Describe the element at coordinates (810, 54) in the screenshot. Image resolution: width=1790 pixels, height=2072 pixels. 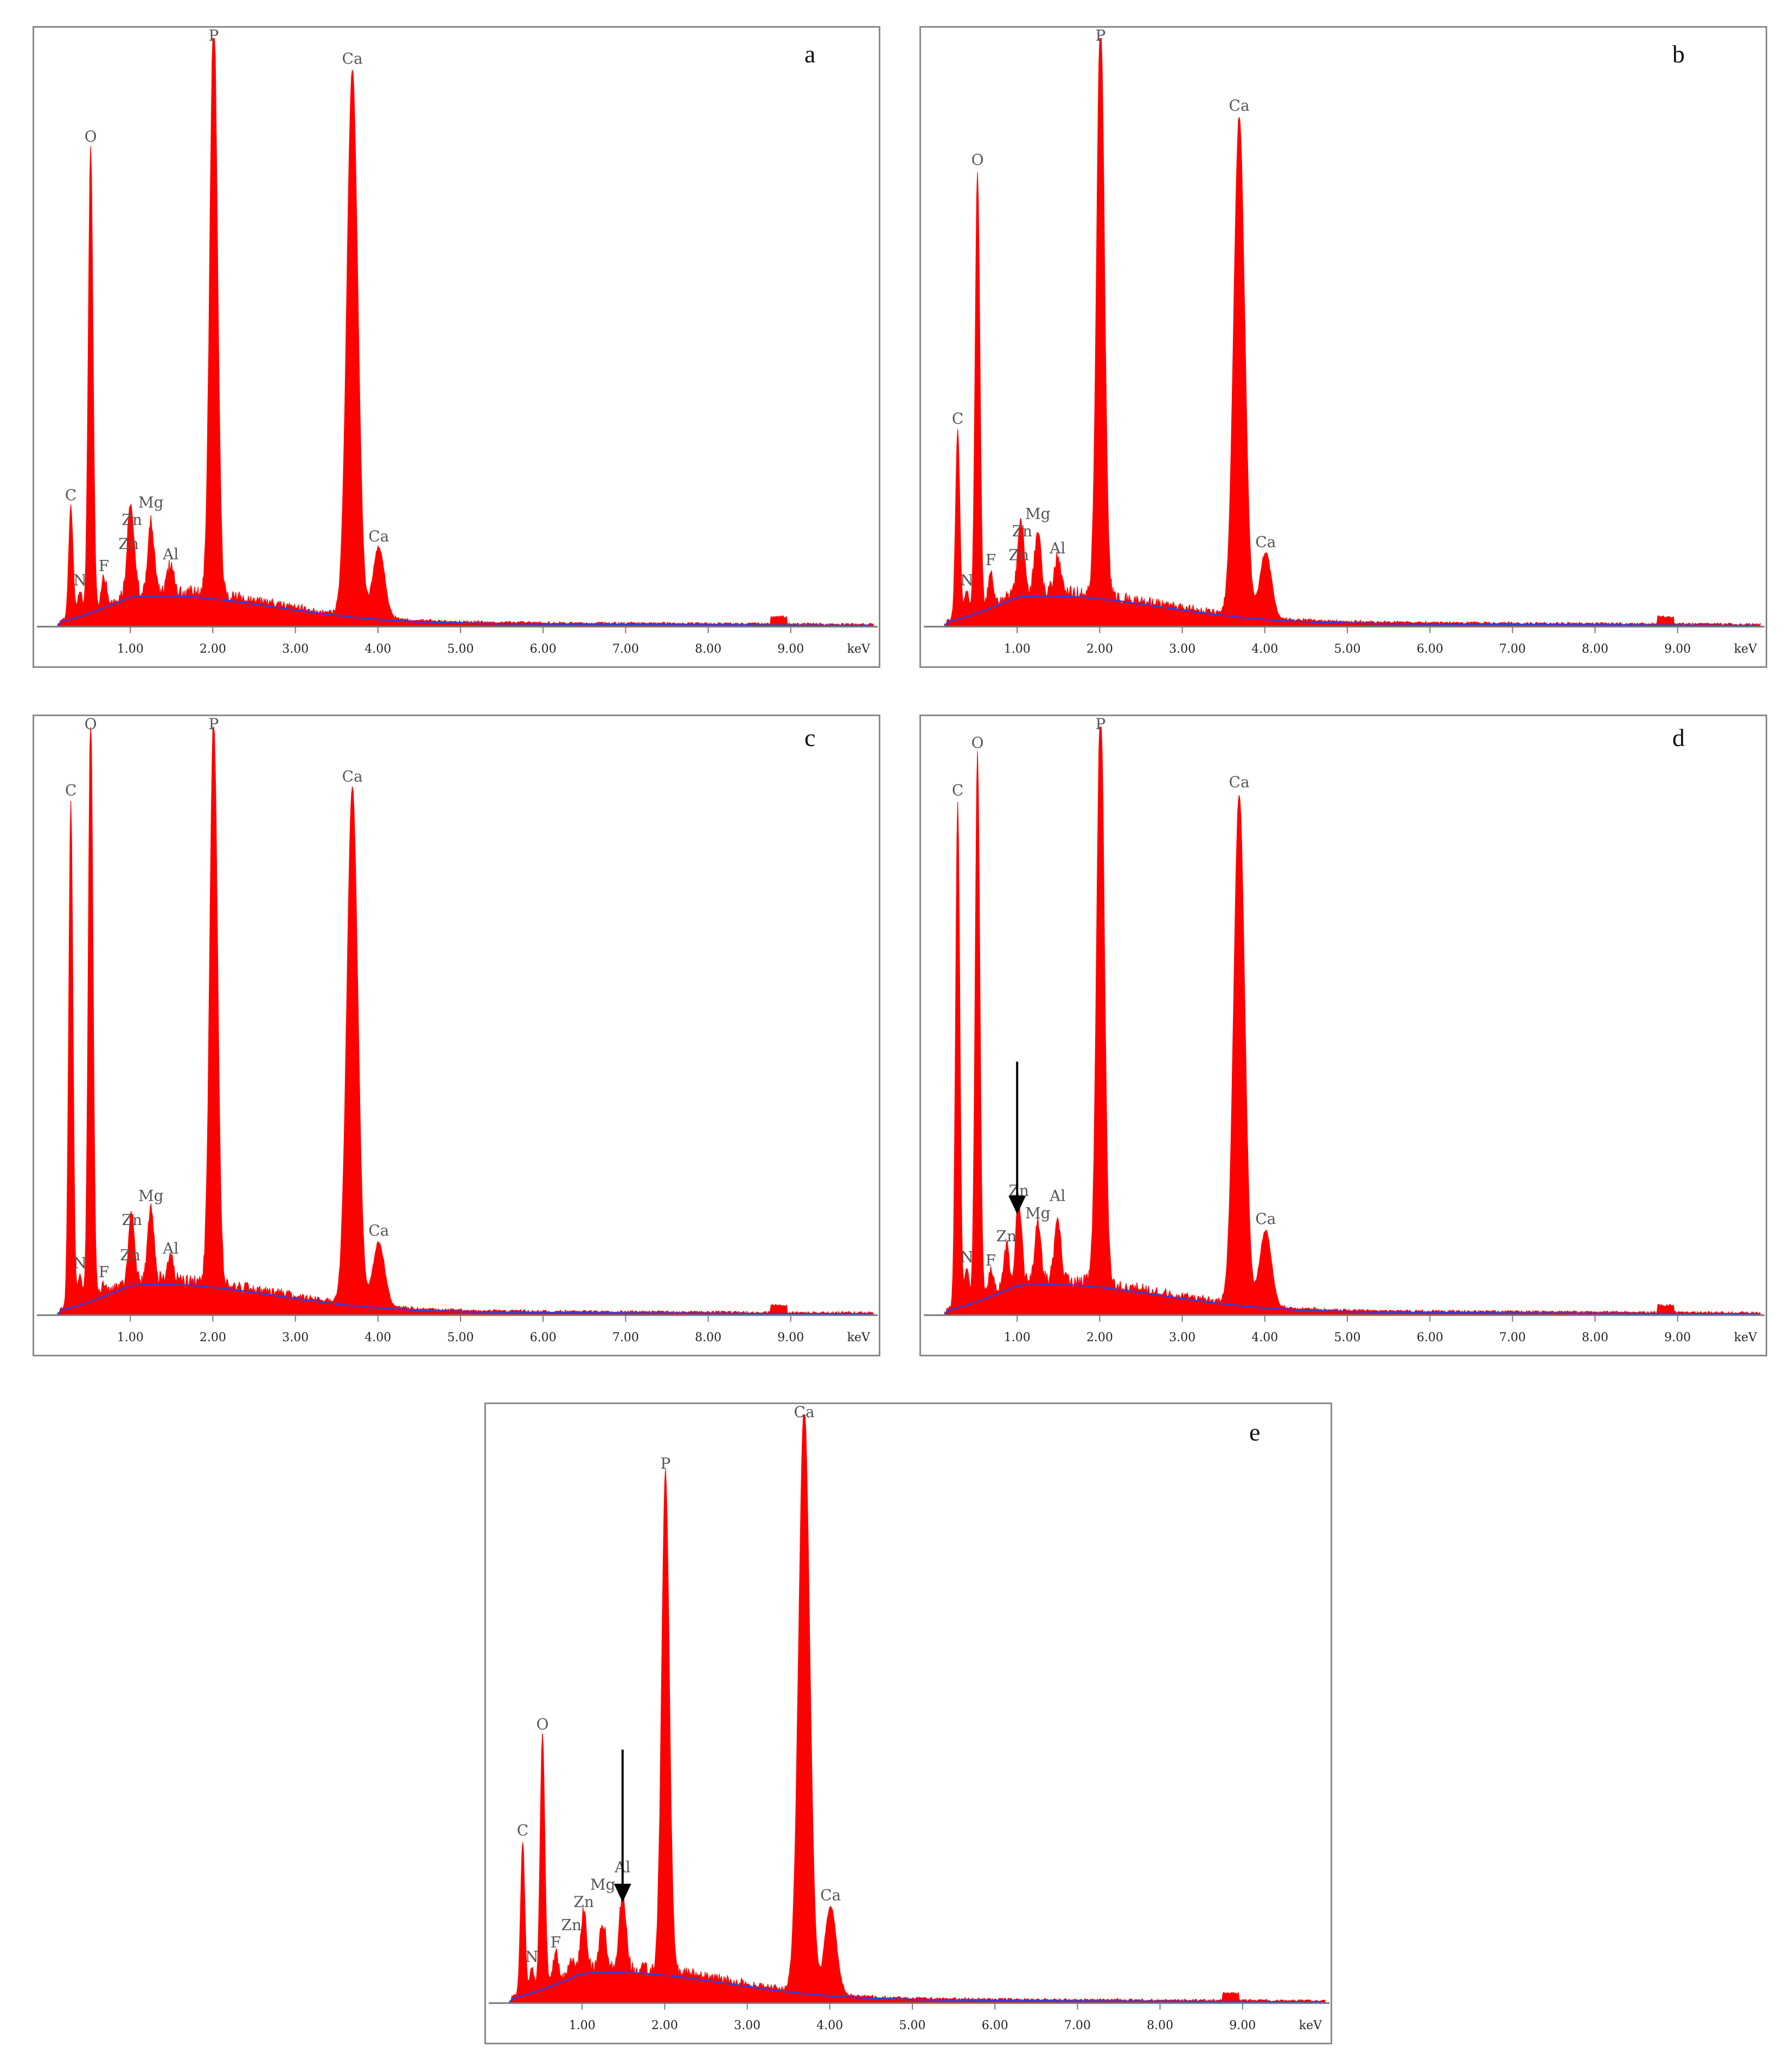
I see `panel-label: a` at that location.